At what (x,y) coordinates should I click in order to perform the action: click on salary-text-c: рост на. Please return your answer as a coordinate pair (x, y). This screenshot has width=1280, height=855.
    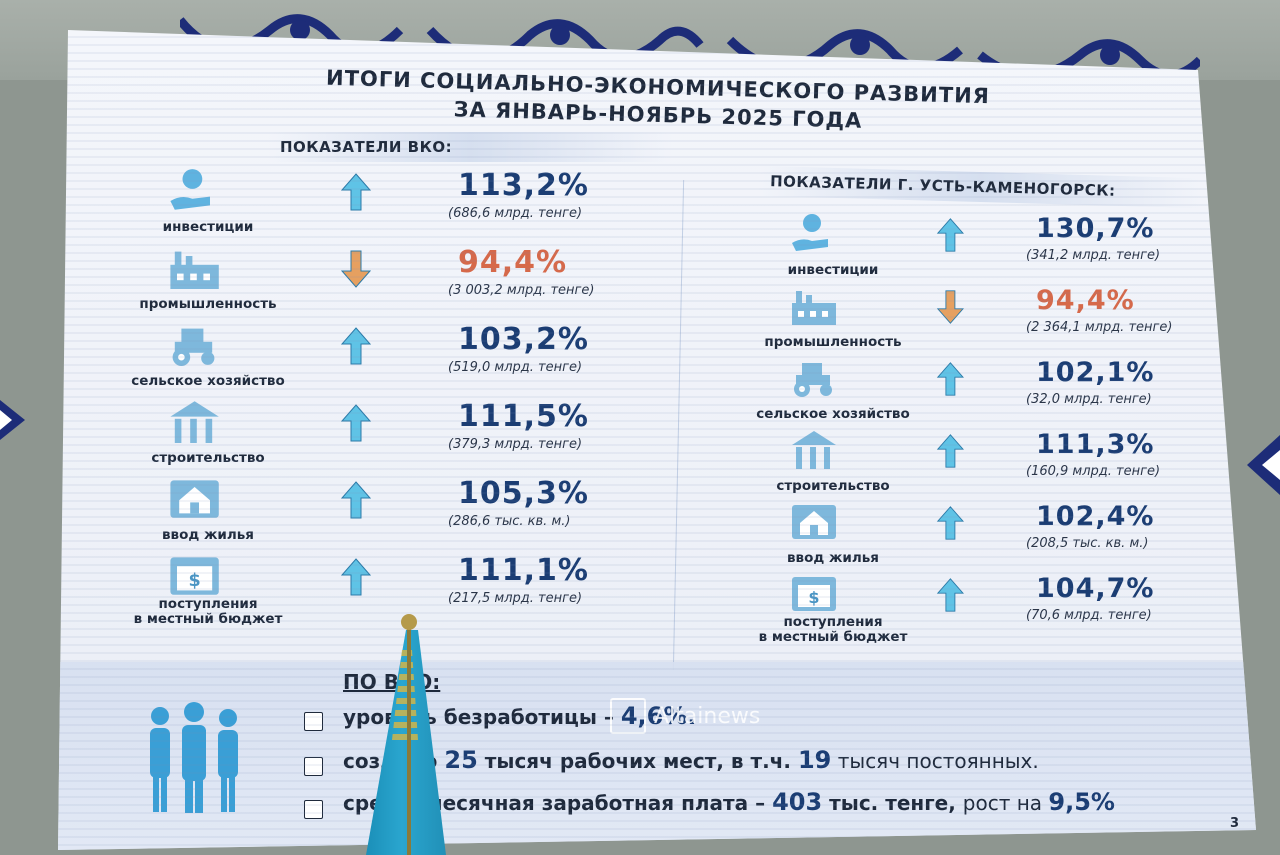
    Looking at the image, I should click on (1005, 803).